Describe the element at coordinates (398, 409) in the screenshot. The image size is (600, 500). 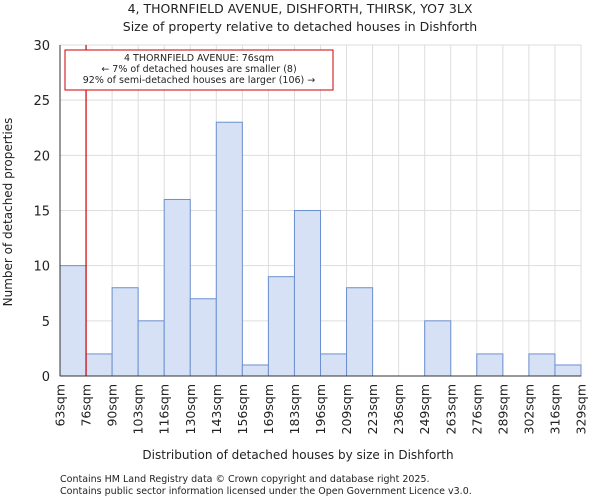
I see `x-tick-label: 236sqm` at that location.